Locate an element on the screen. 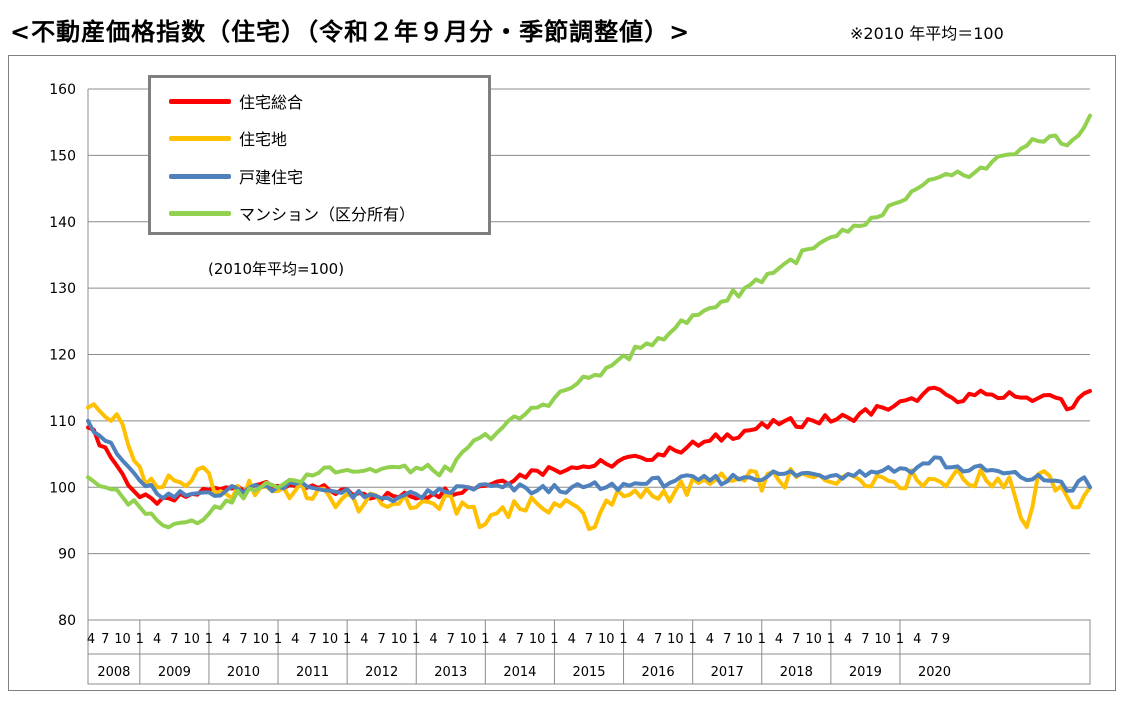 The width and height of the screenshot is (1123, 701). year-label: 2018 is located at coordinates (796, 672).